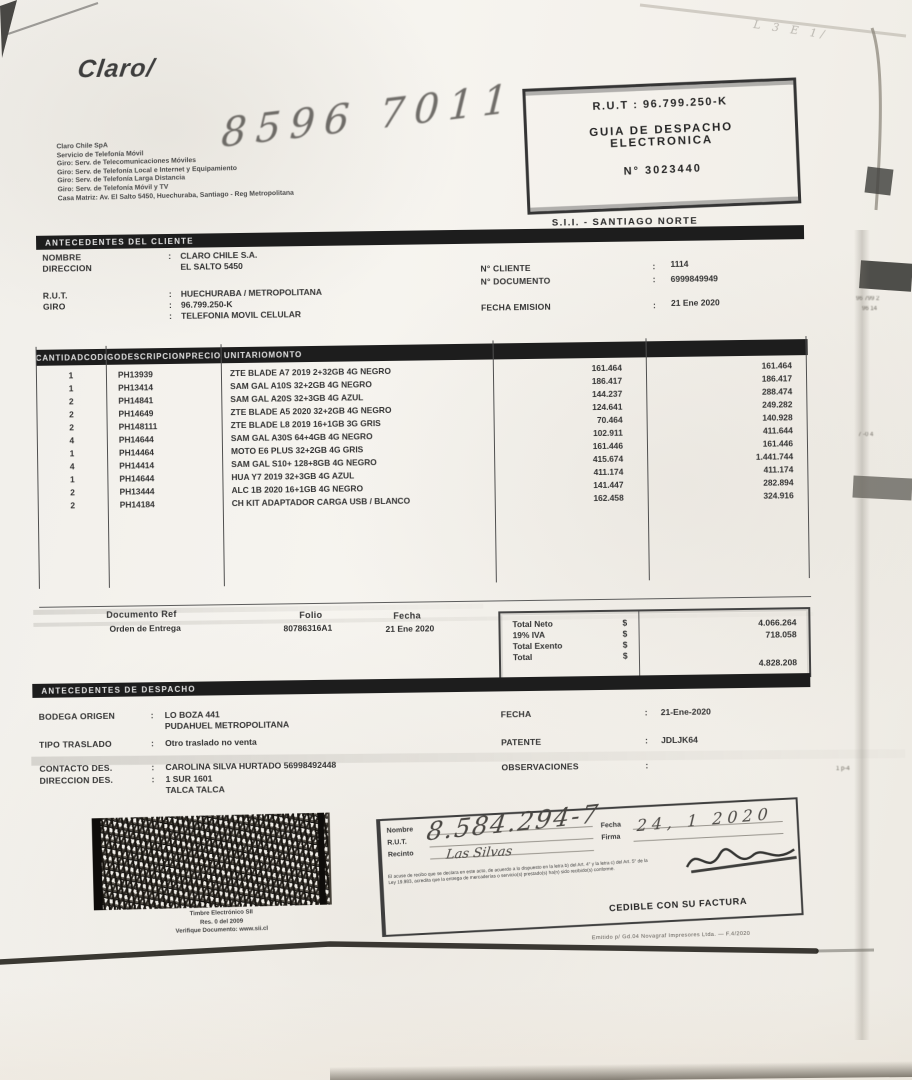 This screenshot has height=1080, width=912. Describe the element at coordinates (741, 861) in the screenshot. I see `signature-scribble` at that location.